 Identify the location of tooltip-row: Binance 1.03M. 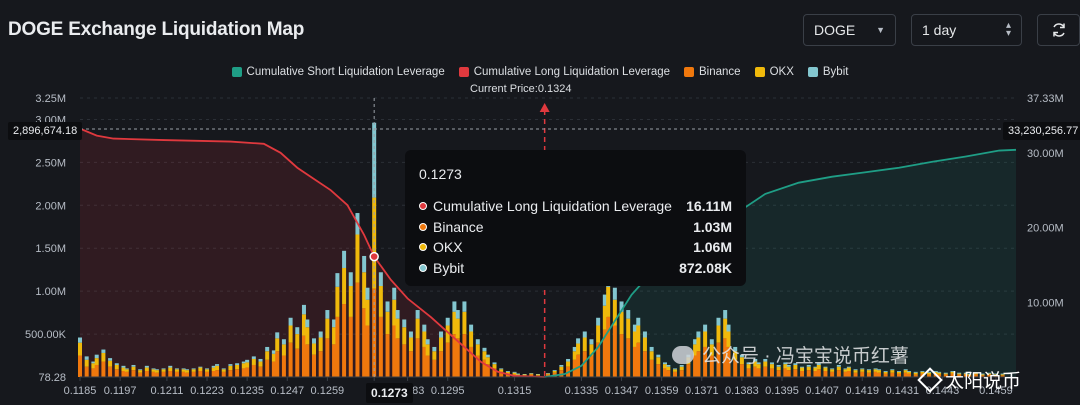
(575, 227).